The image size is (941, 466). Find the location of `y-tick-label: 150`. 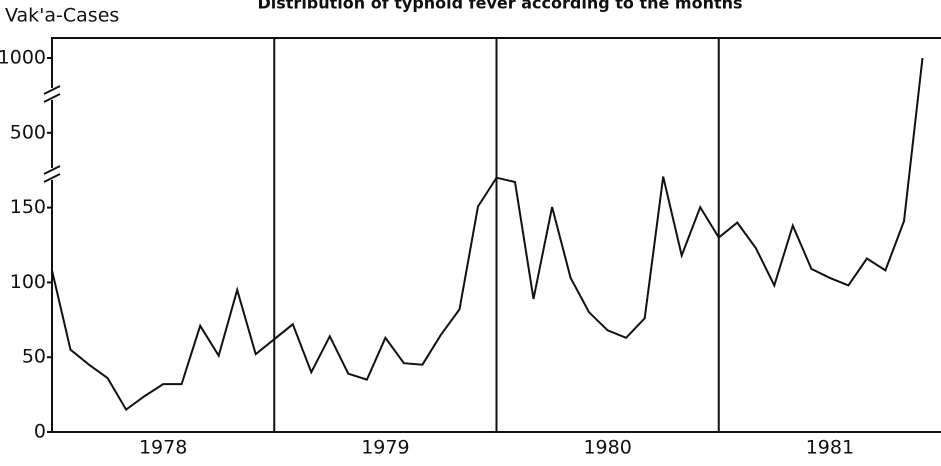

y-tick-label: 150 is located at coordinates (28, 207).